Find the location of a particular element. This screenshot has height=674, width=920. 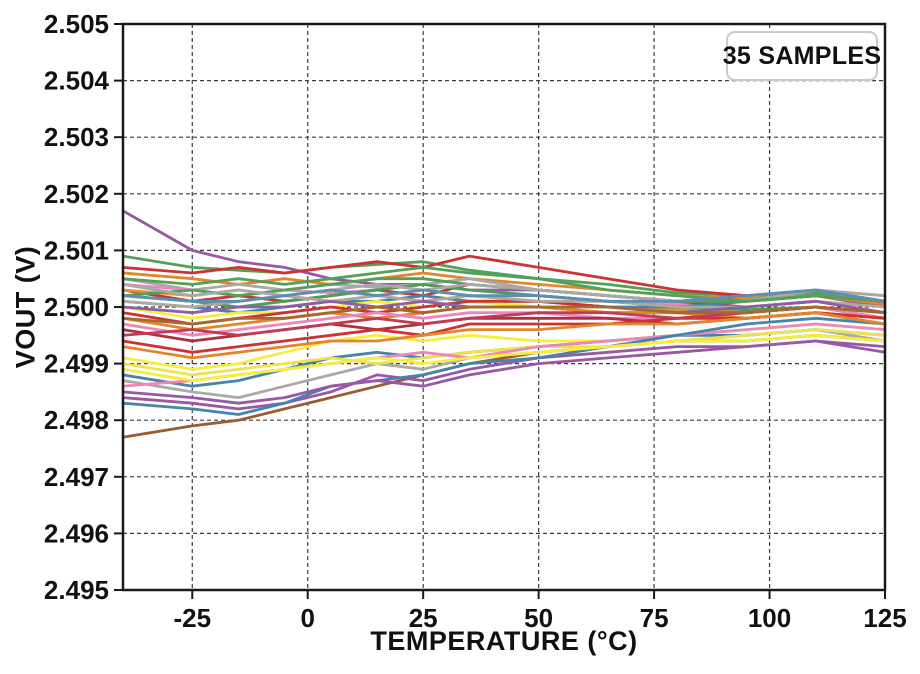

legend-box: 35 SAMPLES is located at coordinates (802, 56).